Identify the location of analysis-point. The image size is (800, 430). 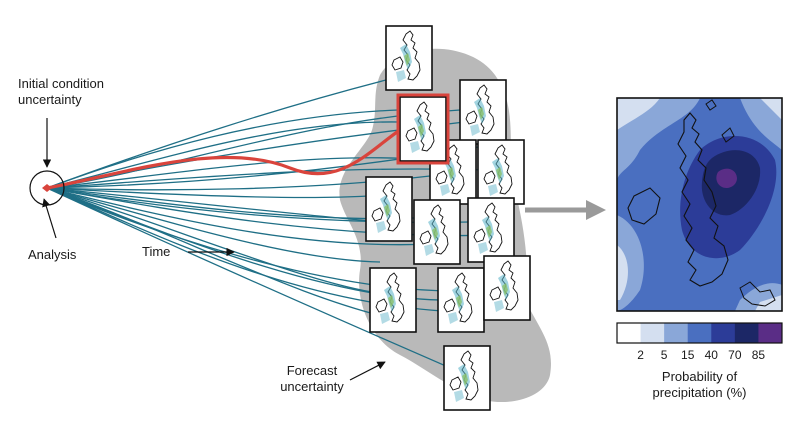
(47, 188).